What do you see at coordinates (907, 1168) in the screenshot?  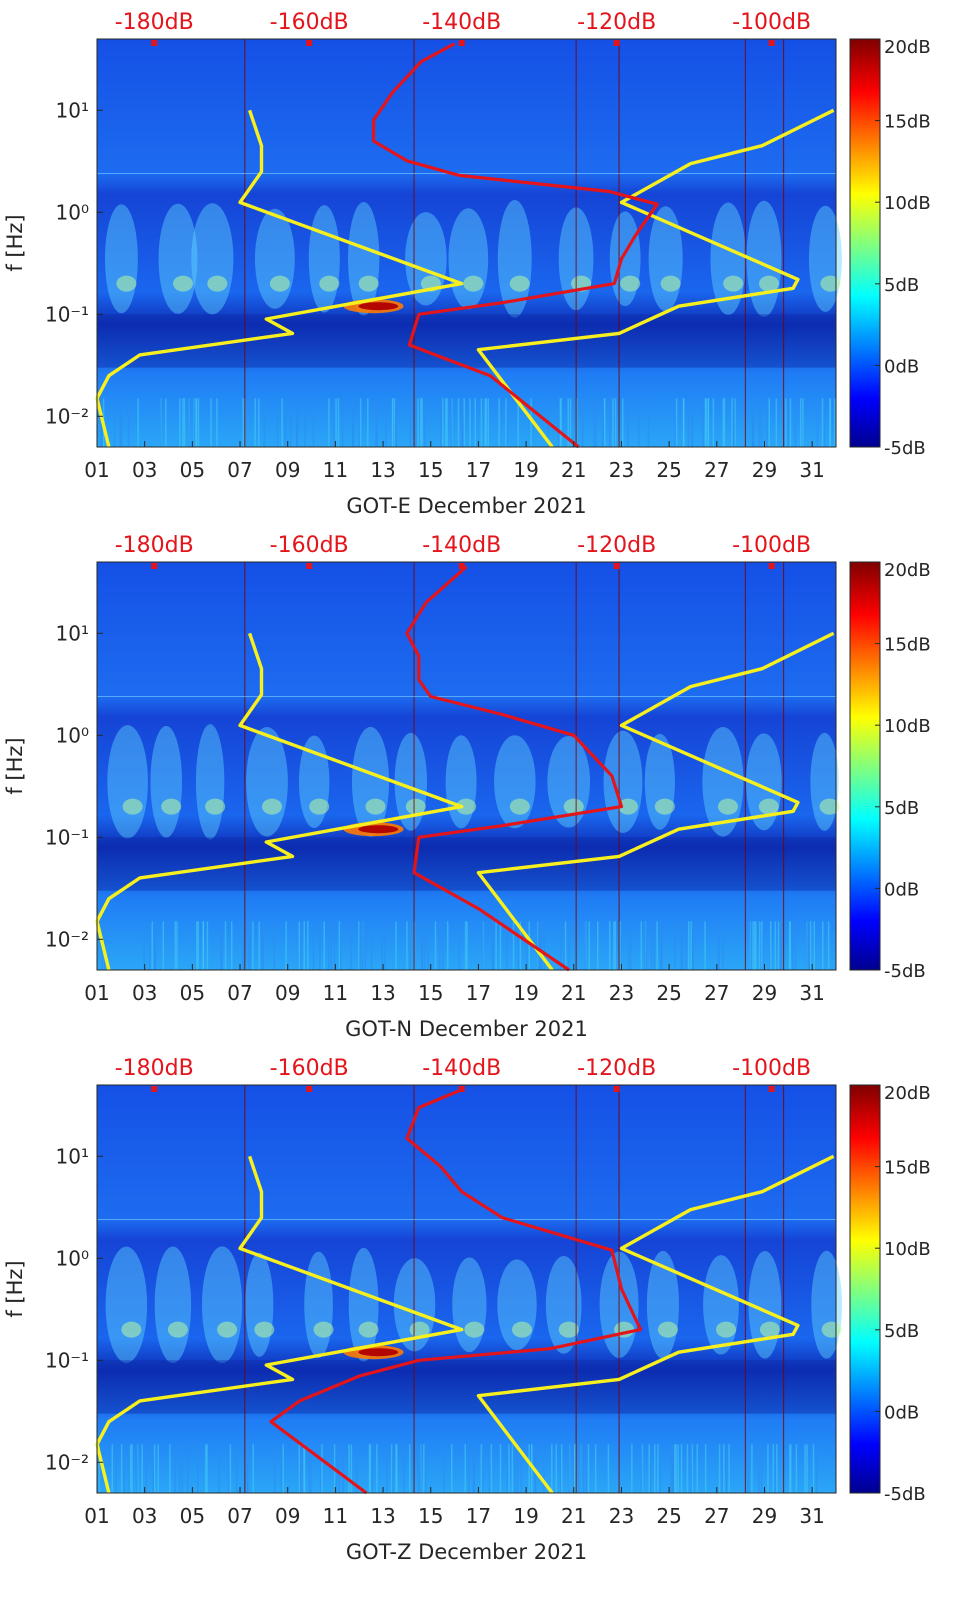 I see `colorbar-tick-label: 15dB` at bounding box center [907, 1168].